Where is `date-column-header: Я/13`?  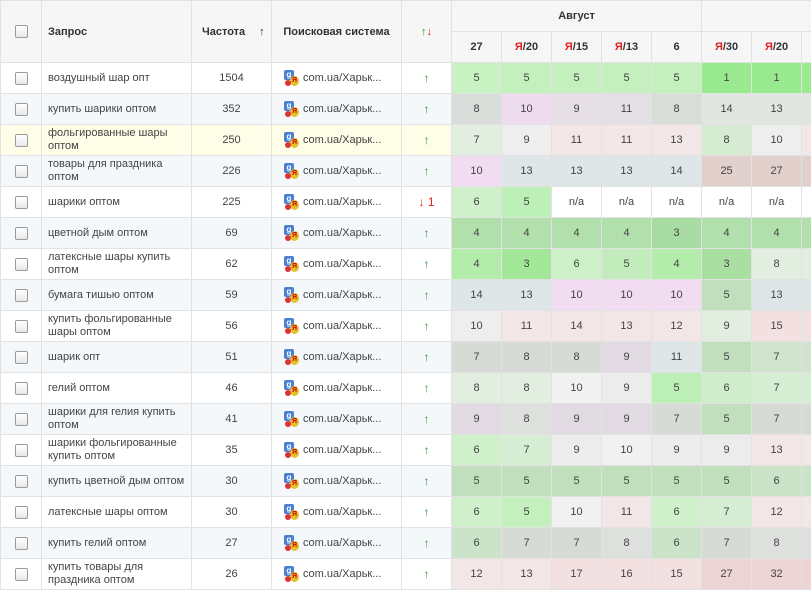
date-column-header: Я/13 is located at coordinates (626, 47).